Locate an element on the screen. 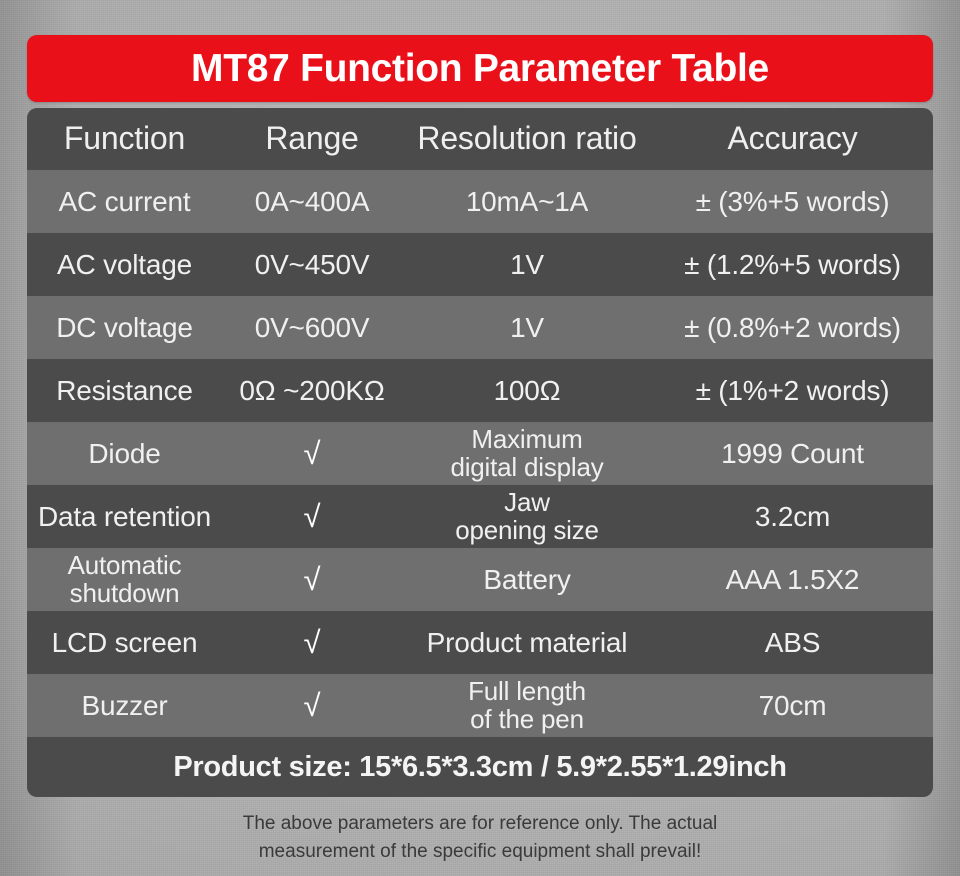 The height and width of the screenshot is (876, 960). table-row: AC voltage 0V~450V 1V ± (1.2%+5 words) is located at coordinates (480, 264).